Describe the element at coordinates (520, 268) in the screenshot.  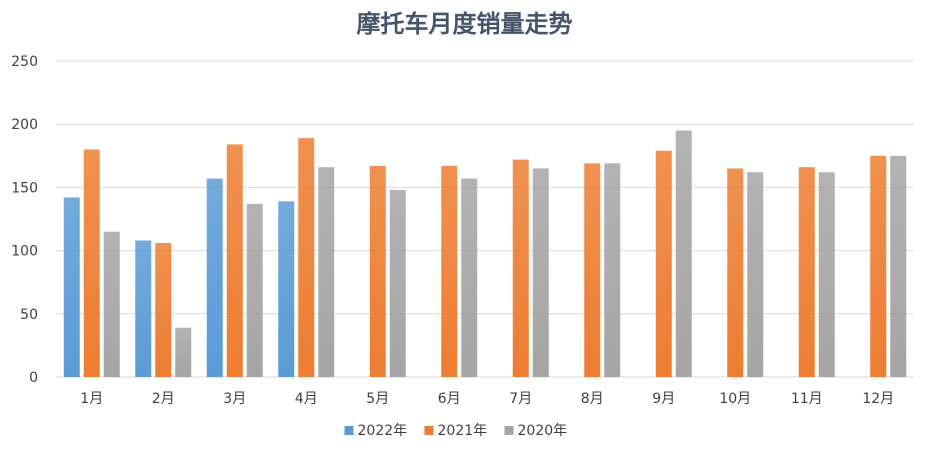
I see `bar-2021年-7月` at that location.